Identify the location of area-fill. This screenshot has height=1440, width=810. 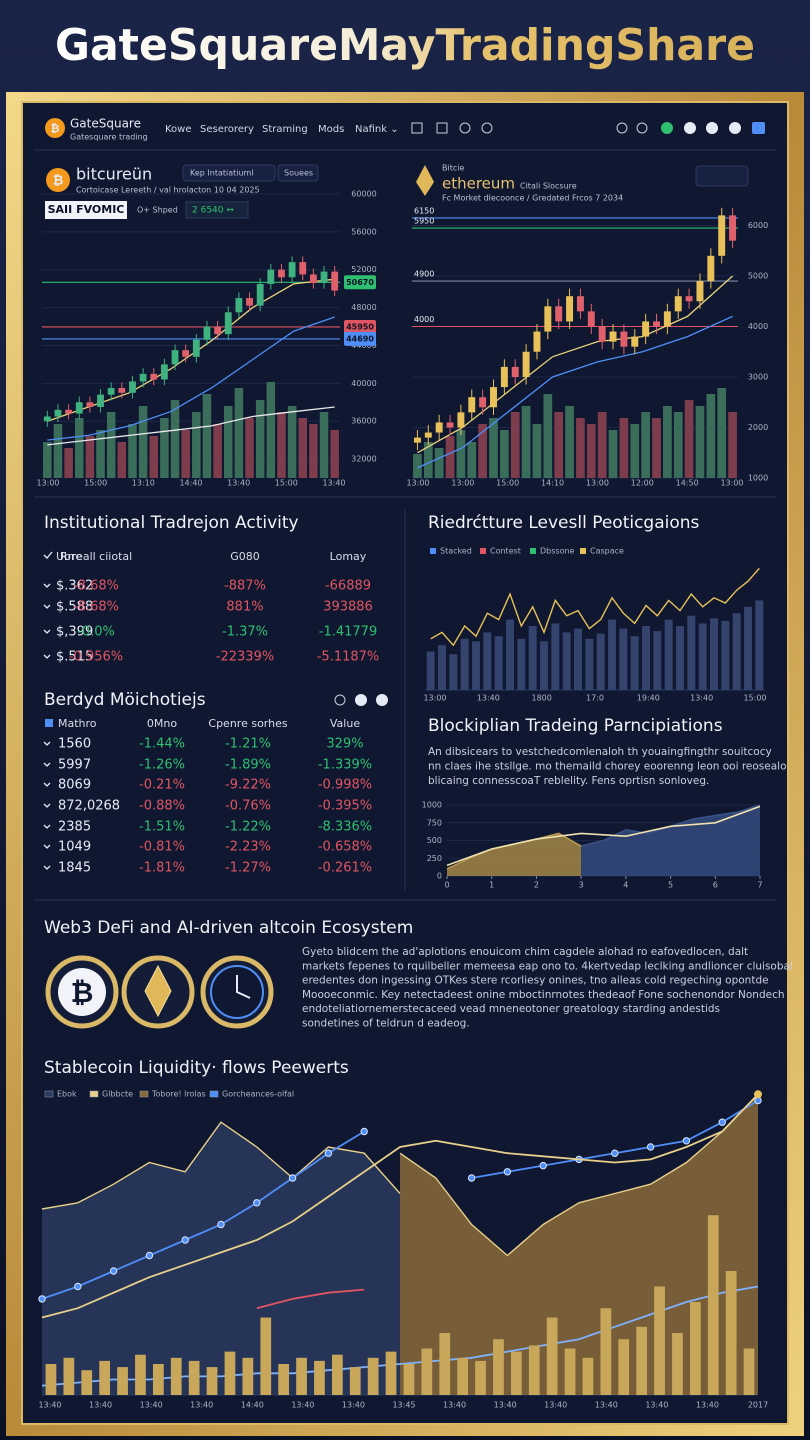
(514, 854).